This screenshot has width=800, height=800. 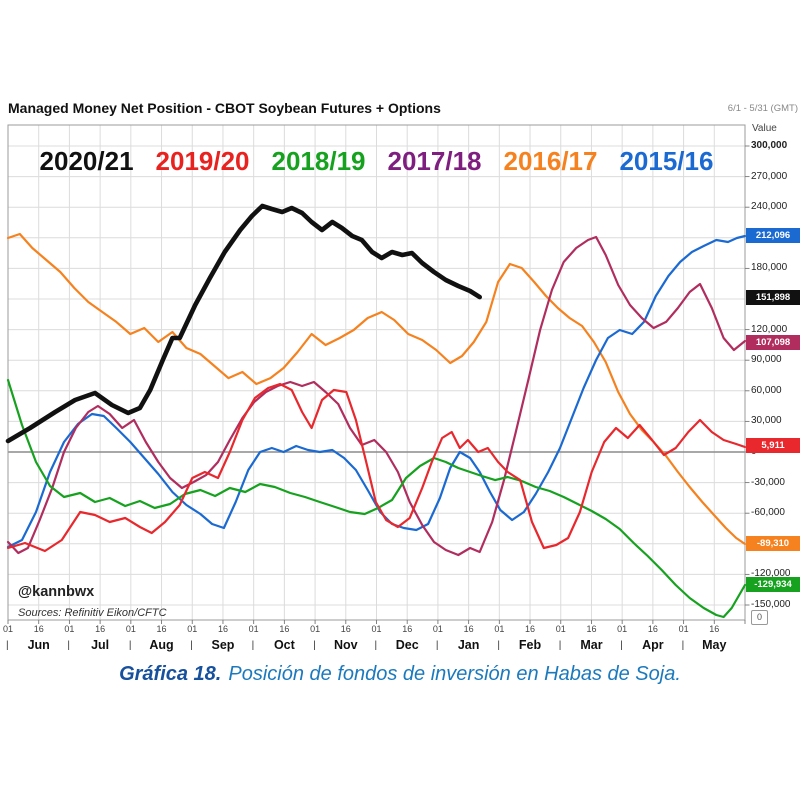 I want to click on y-axis-label: -120,000, so click(x=771, y=574).